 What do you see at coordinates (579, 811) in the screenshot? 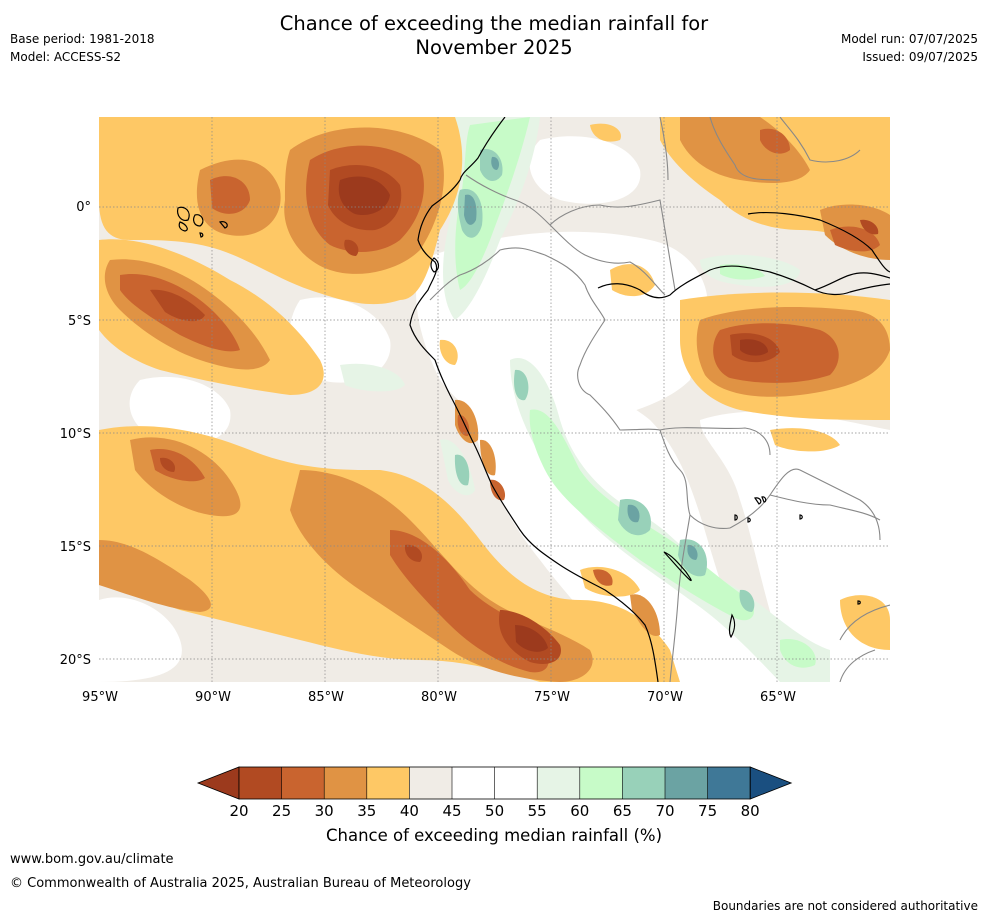
I see `cb-tick-60: 60` at bounding box center [579, 811].